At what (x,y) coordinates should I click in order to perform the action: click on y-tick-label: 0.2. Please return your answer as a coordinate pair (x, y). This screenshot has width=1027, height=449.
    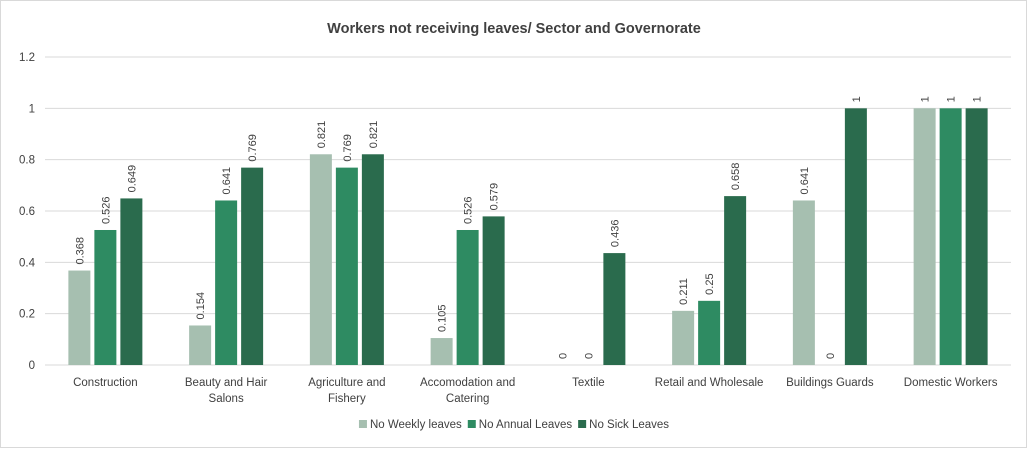
    Looking at the image, I should click on (27, 315).